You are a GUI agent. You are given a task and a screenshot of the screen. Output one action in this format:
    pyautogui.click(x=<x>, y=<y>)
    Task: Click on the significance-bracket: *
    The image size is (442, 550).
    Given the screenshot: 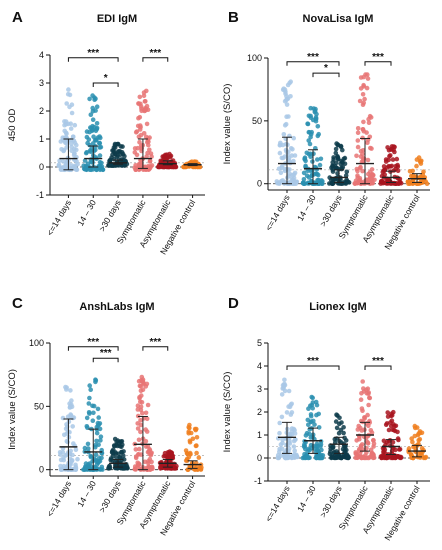 What is the action you would take?
    pyautogui.click(x=105, y=80)
    